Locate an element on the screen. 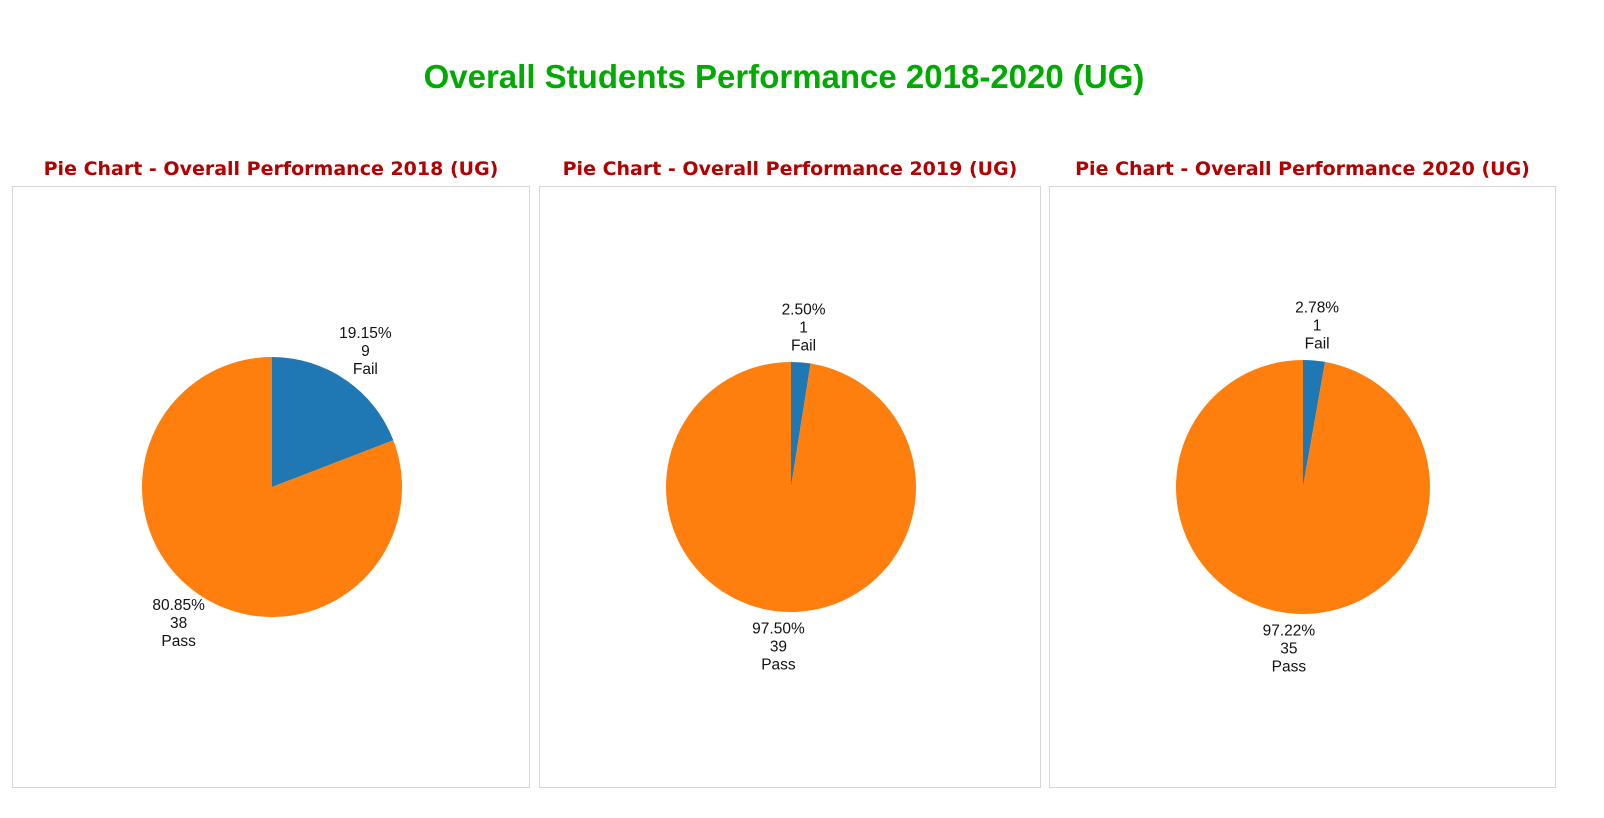  pie-svg: 19.15% 9 Fail 80.85% 38 Pass is located at coordinates (272, 487).